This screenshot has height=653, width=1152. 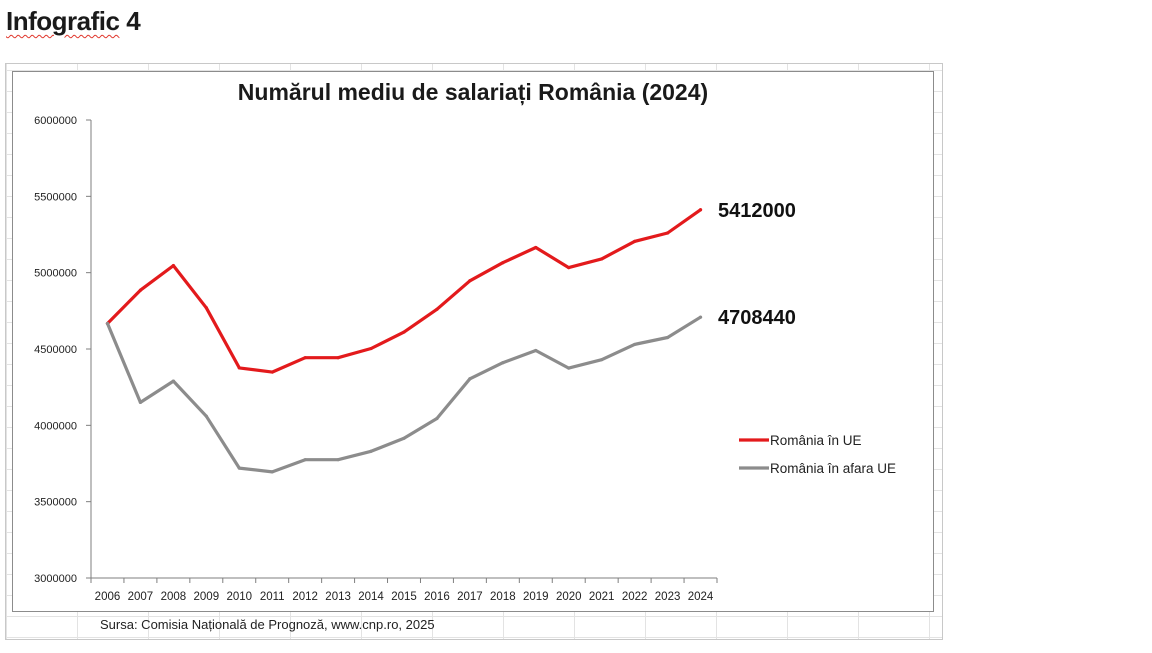 What do you see at coordinates (55, 503) in the screenshot?
I see `y-tick-label: 3500000` at bounding box center [55, 503].